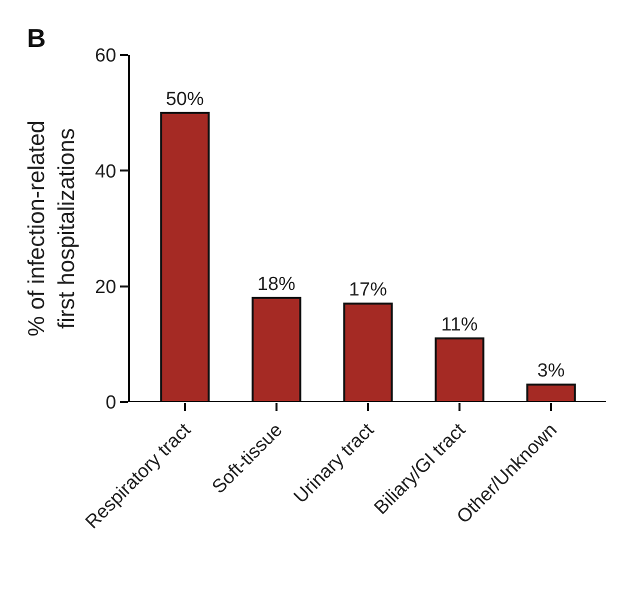 This screenshot has width=626, height=592. I want to click on data-label: 50%, so click(185, 99).